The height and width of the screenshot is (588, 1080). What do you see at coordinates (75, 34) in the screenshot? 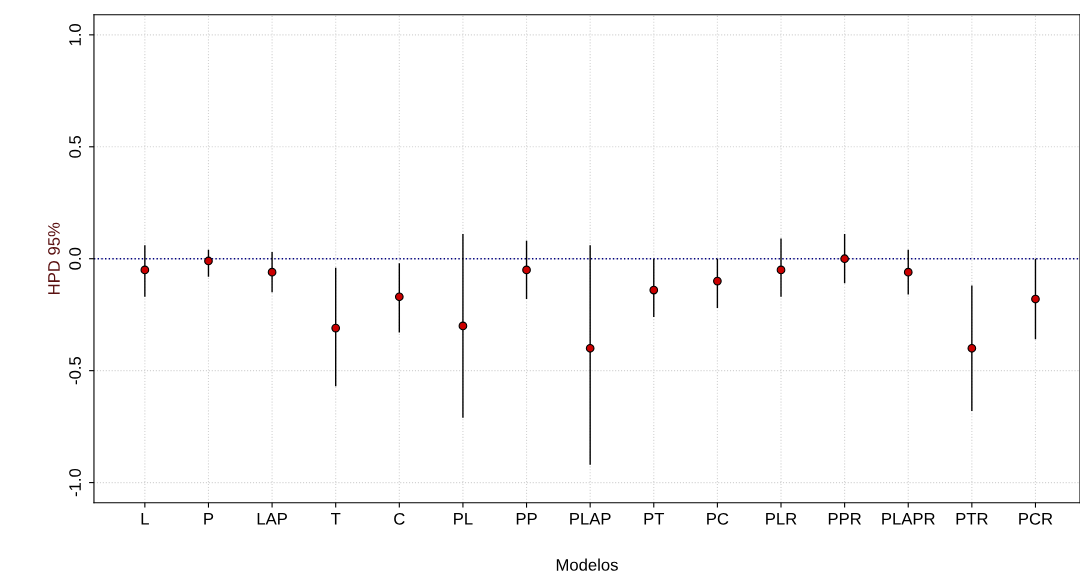
I see `y-tick-label: 1.0` at bounding box center [75, 34].